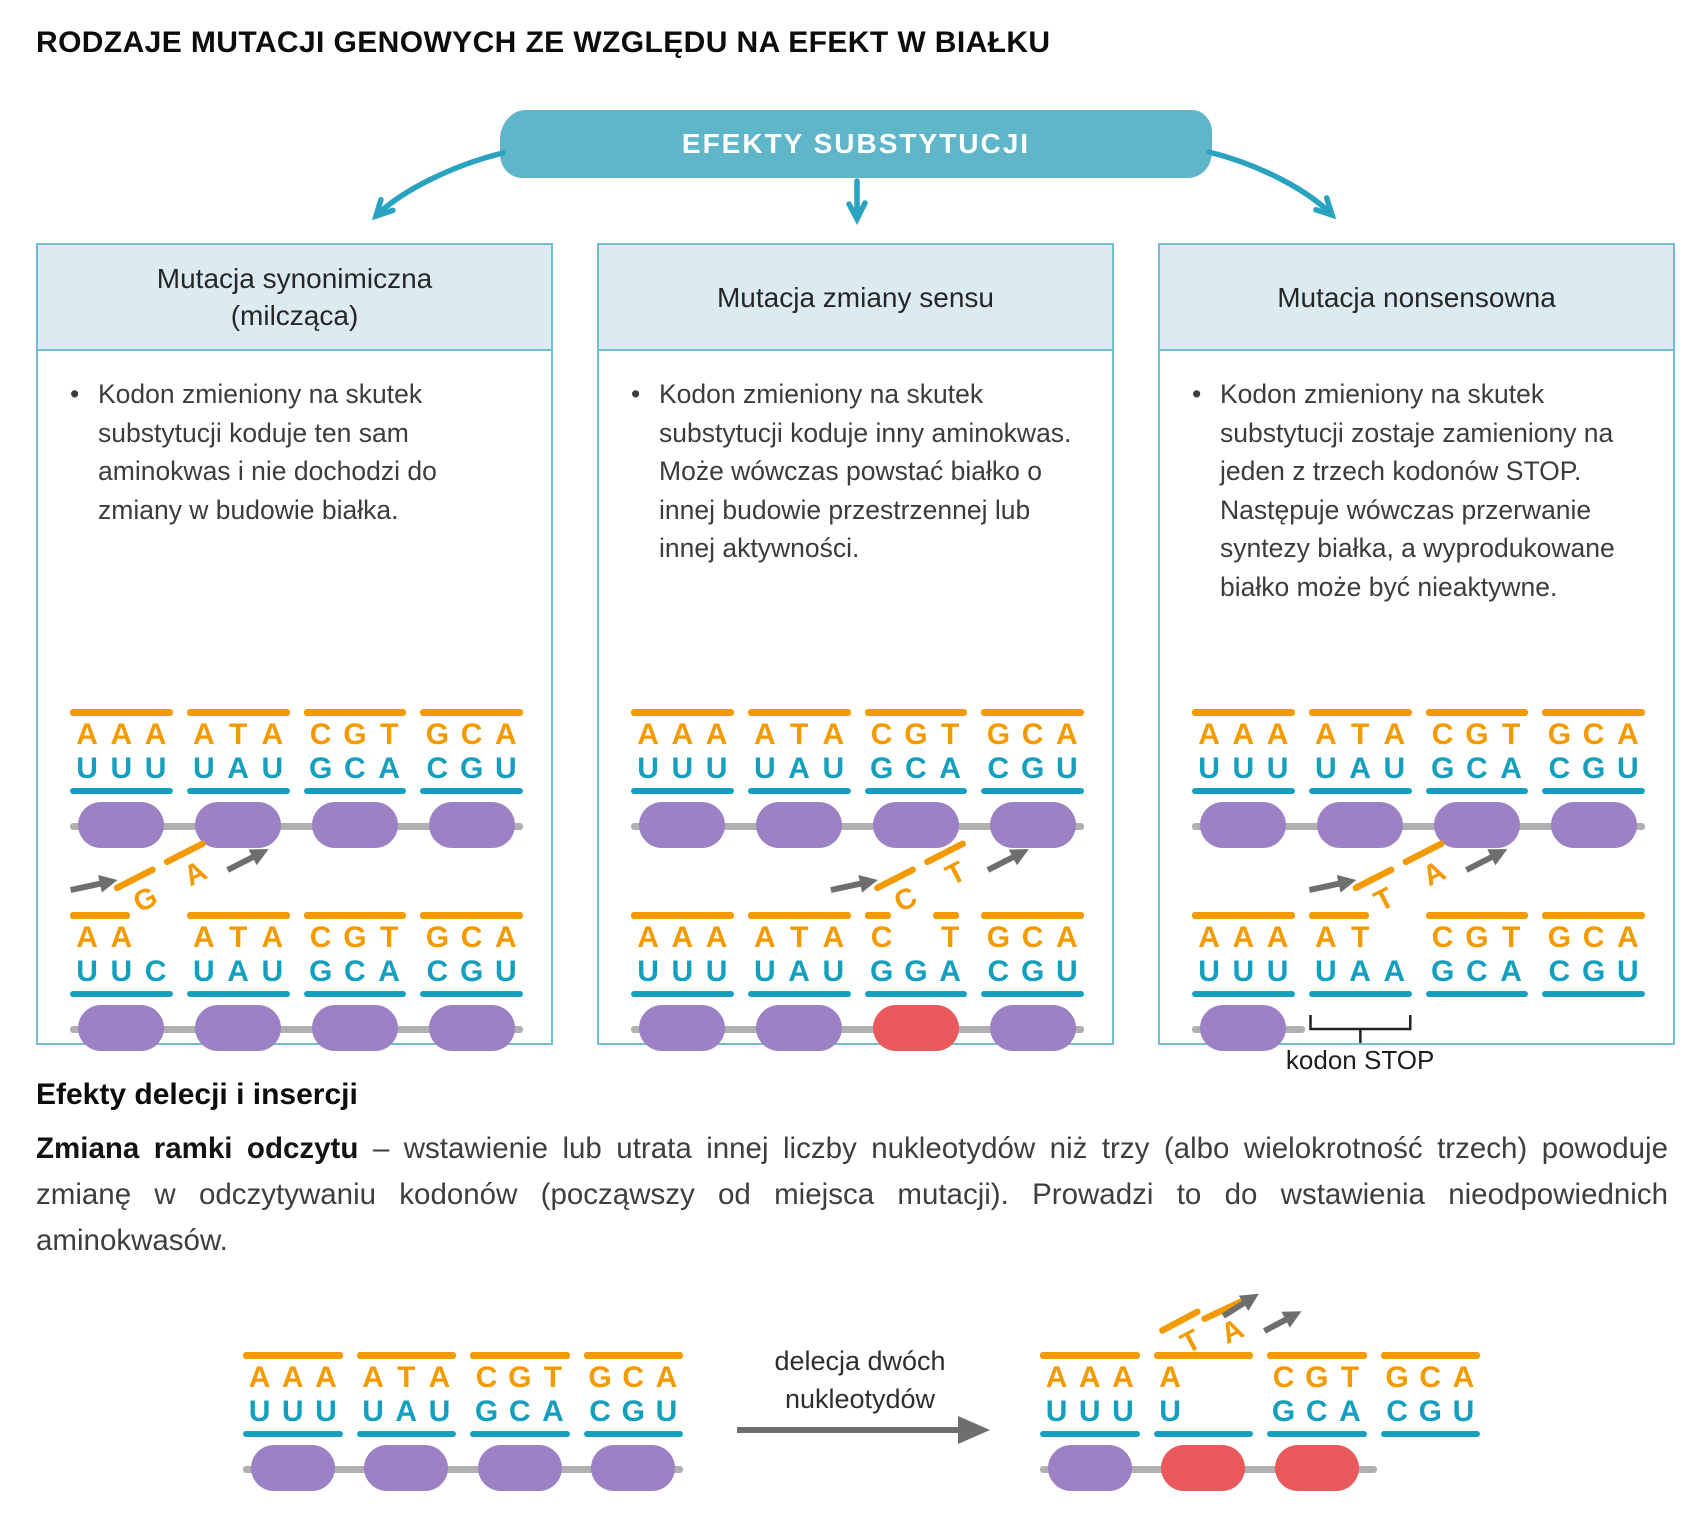  Describe the element at coordinates (1360, 1029) in the screenshot. I see `stop-codon-bracket-icon` at that location.